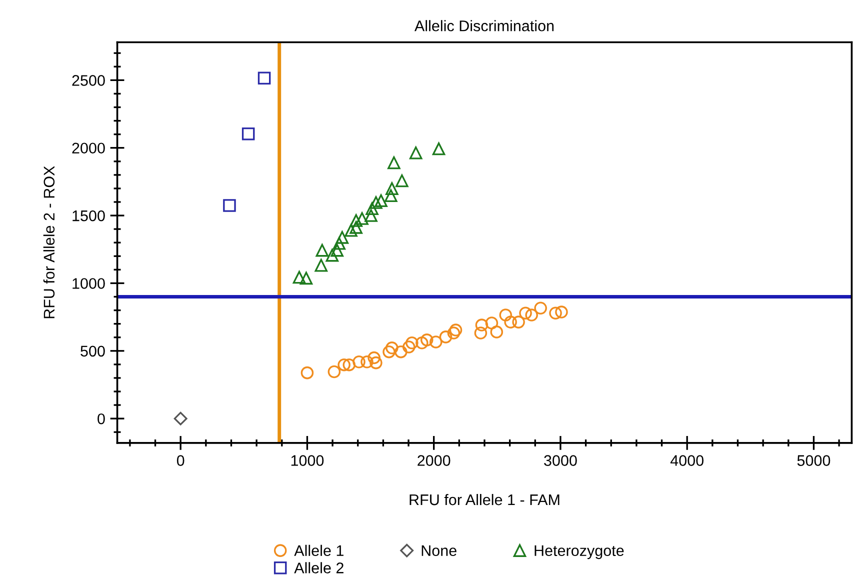 The image size is (856, 579). Describe the element at coordinates (88, 216) in the screenshot. I see `y-tick-label: 1500` at that location.